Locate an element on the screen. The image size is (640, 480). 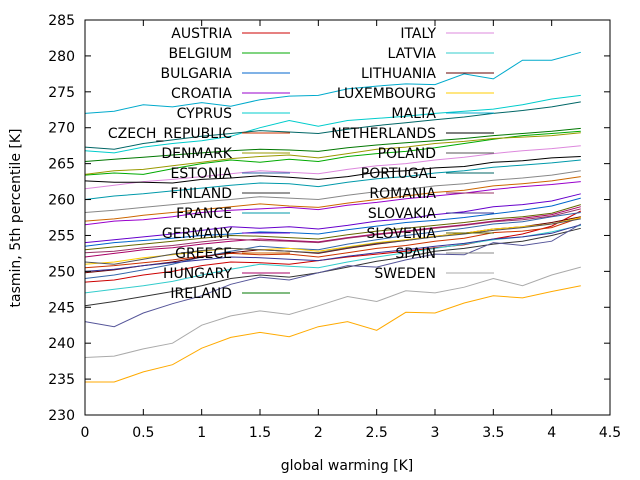
series-line-latvia is located at coordinates (332, 259).